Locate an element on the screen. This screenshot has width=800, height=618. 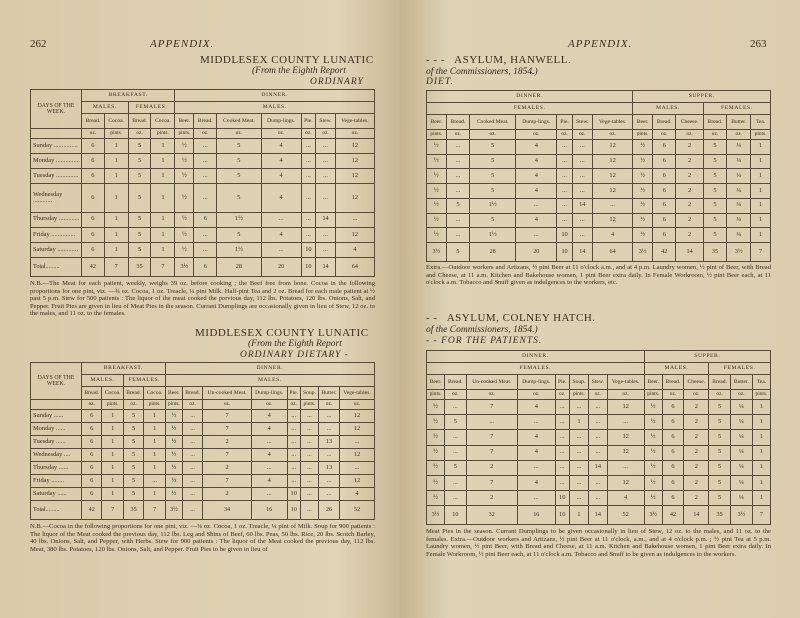
value-cell: 13 is located at coordinates (329, 442).